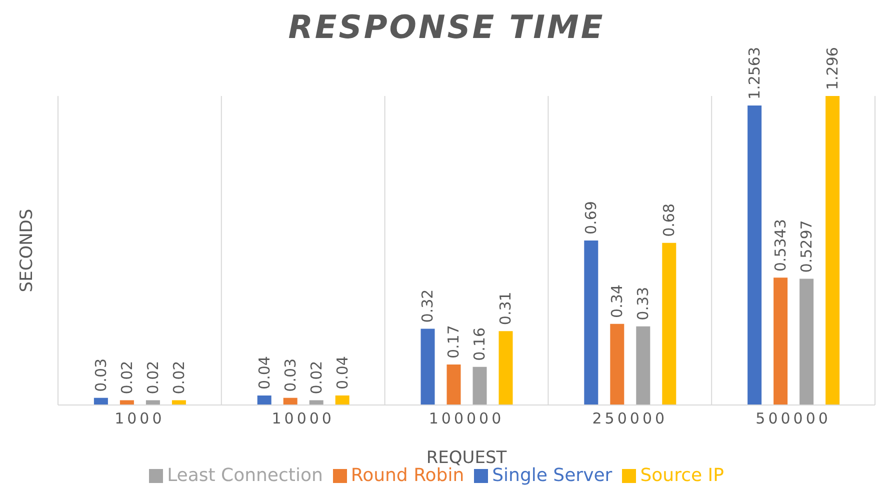  What do you see at coordinates (781, 245) in the screenshot?
I see `data-label: 0.5343` at bounding box center [781, 245].